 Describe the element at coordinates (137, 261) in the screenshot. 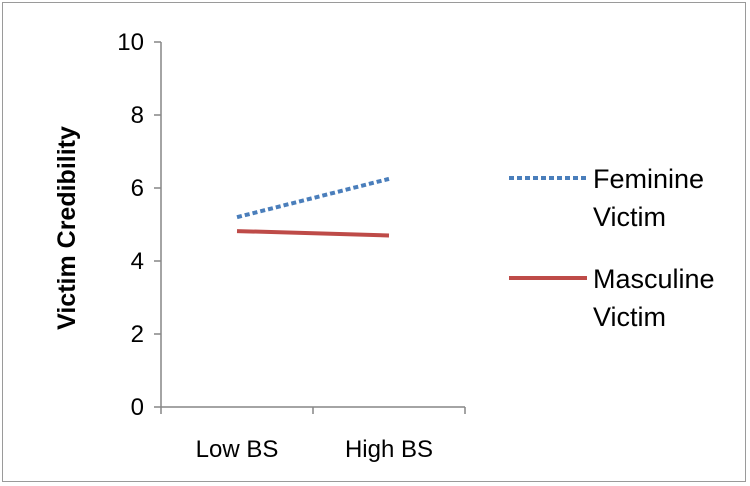

I see `y-tick-label: 4` at that location.